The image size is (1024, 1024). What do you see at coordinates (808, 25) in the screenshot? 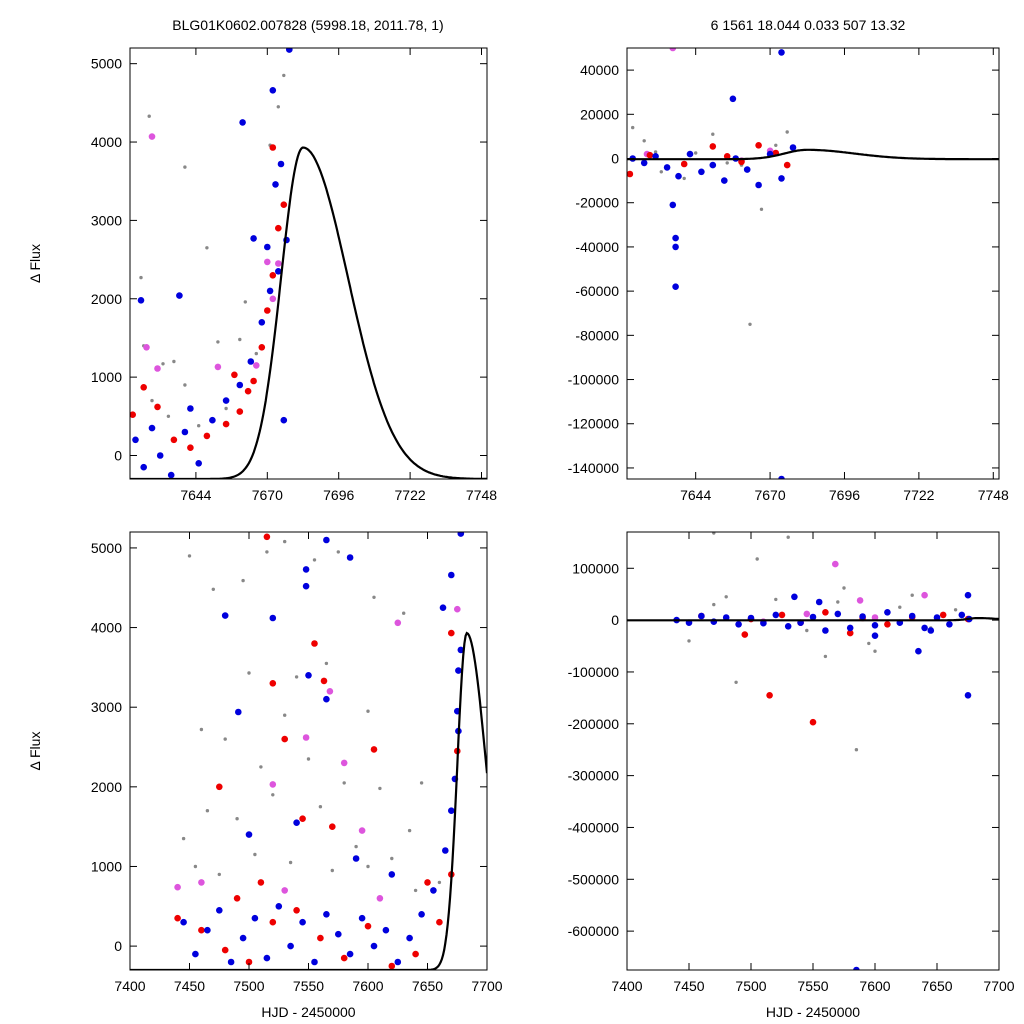
I see `figure-title-right: 6 1561 18.044 0.033 507 13.32` at bounding box center [808, 25].